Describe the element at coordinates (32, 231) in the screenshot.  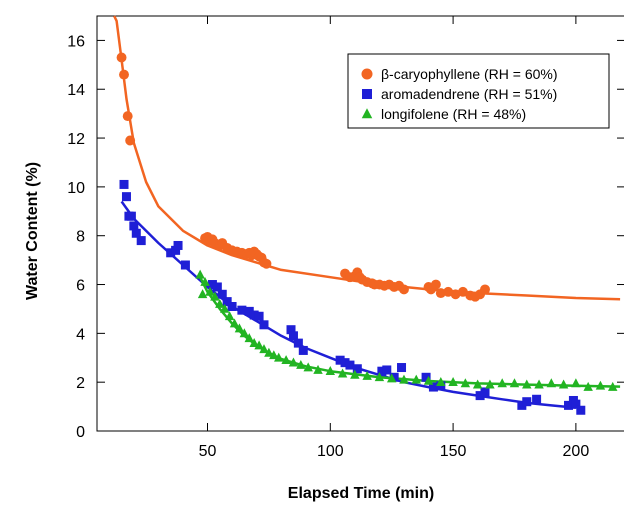
I see `y-axis-title: Water Content (%)` at that location.